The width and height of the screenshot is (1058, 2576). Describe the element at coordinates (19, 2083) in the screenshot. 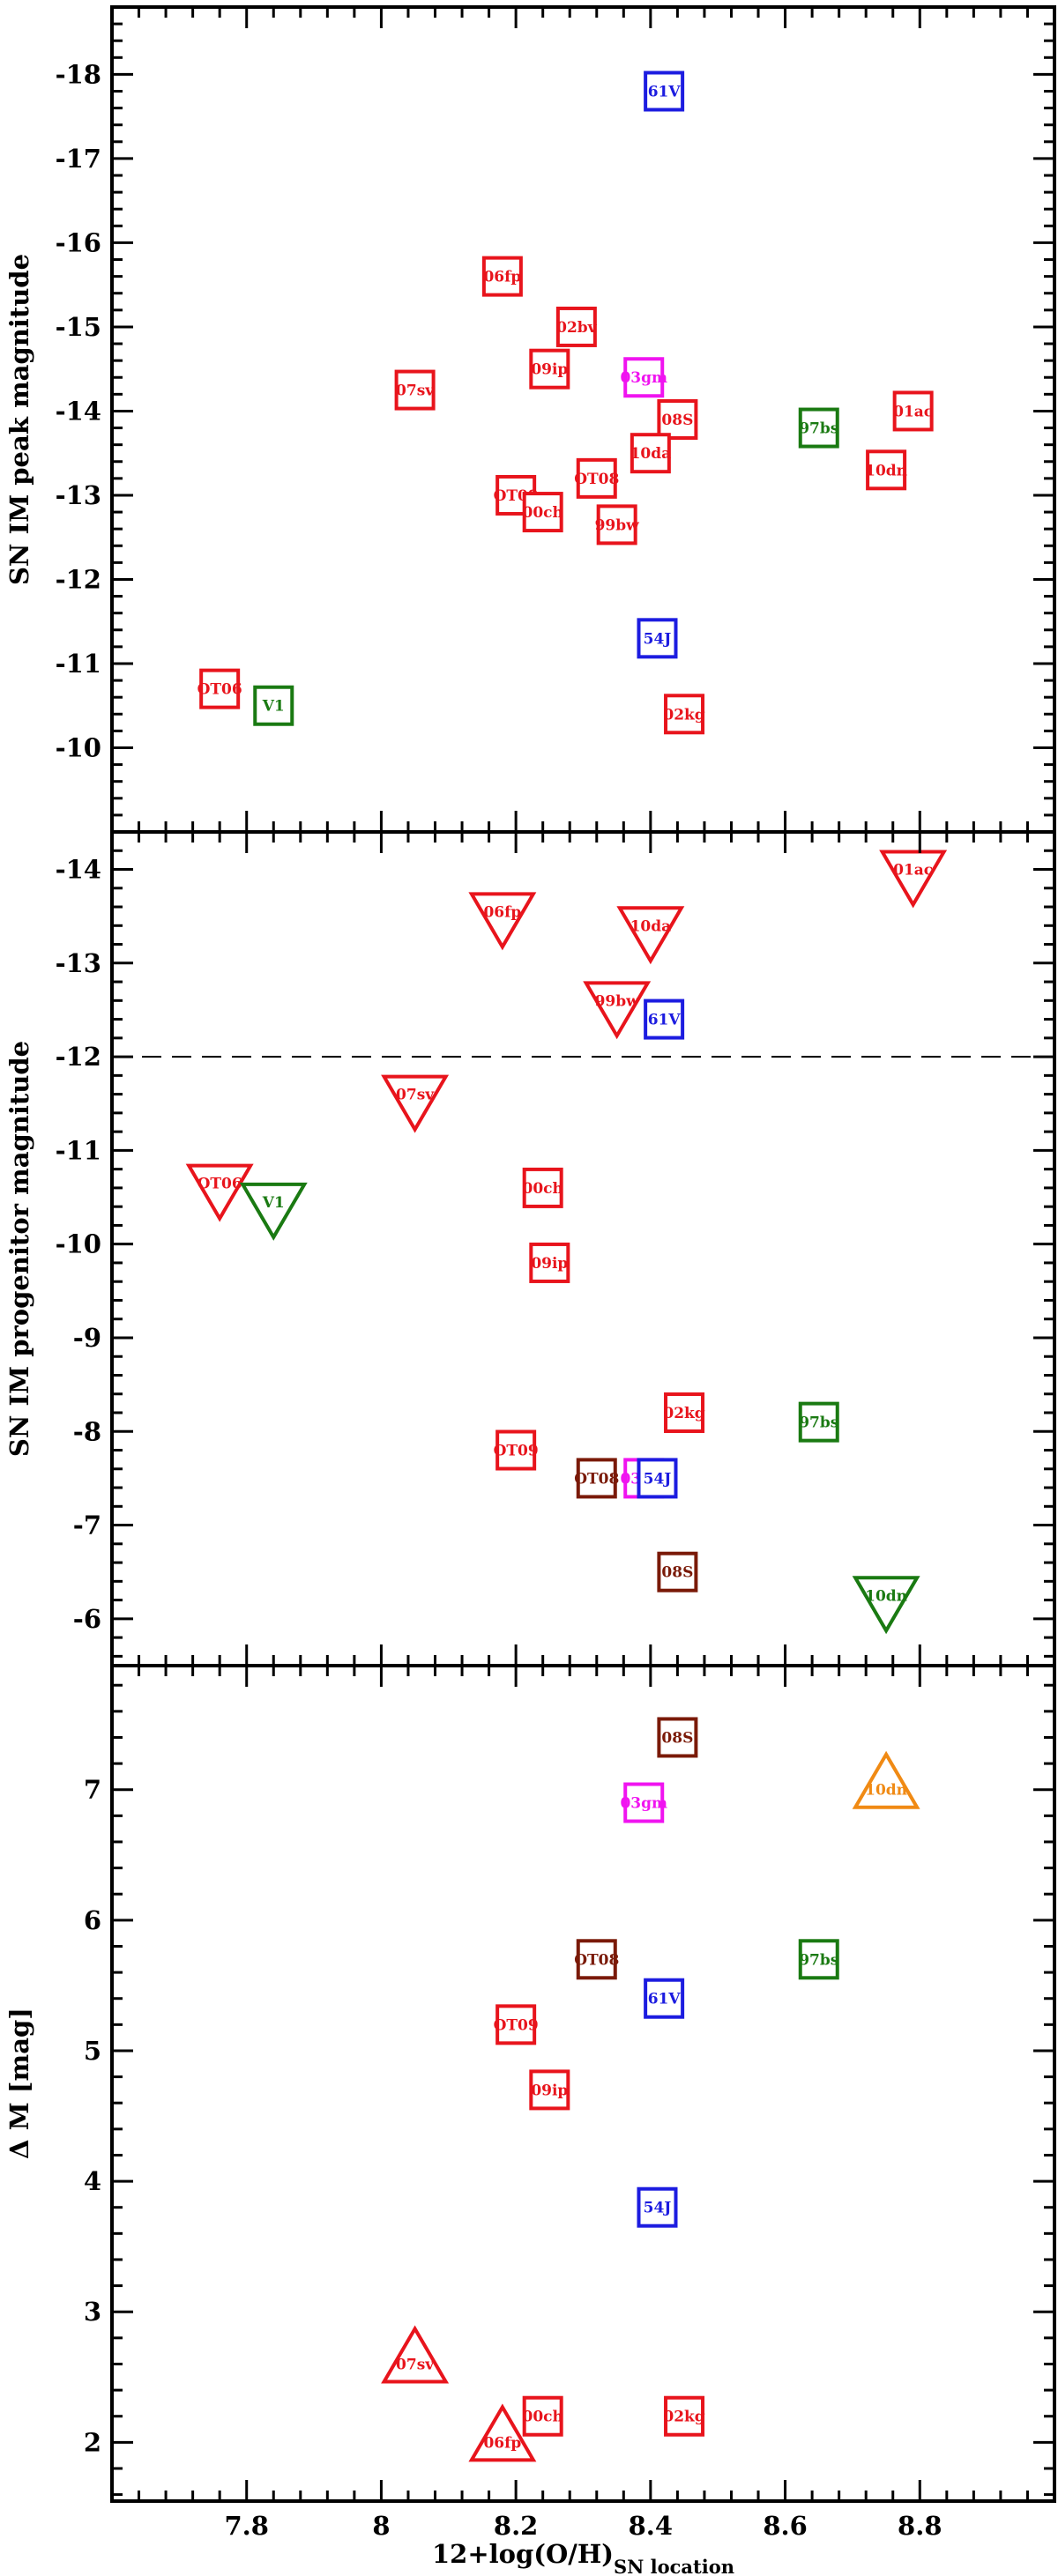

I see `panel-delta-ylabel: Δ M [mag]` at that location.